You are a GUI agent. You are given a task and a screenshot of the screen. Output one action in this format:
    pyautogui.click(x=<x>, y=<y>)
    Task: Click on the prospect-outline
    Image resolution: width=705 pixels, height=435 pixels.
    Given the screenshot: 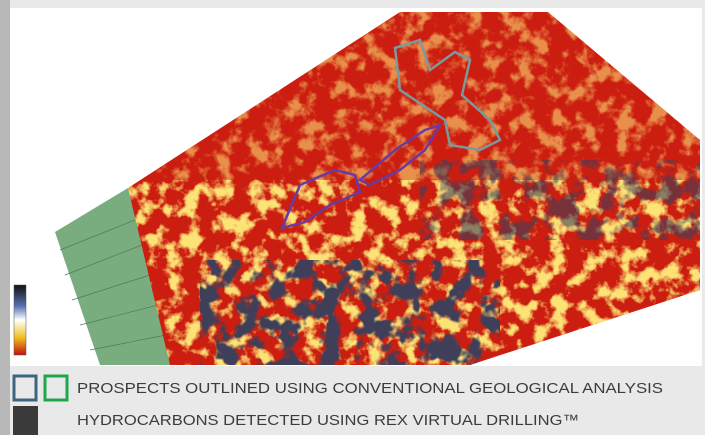 What is the action you would take?
    pyautogui.click(x=447, y=95)
    